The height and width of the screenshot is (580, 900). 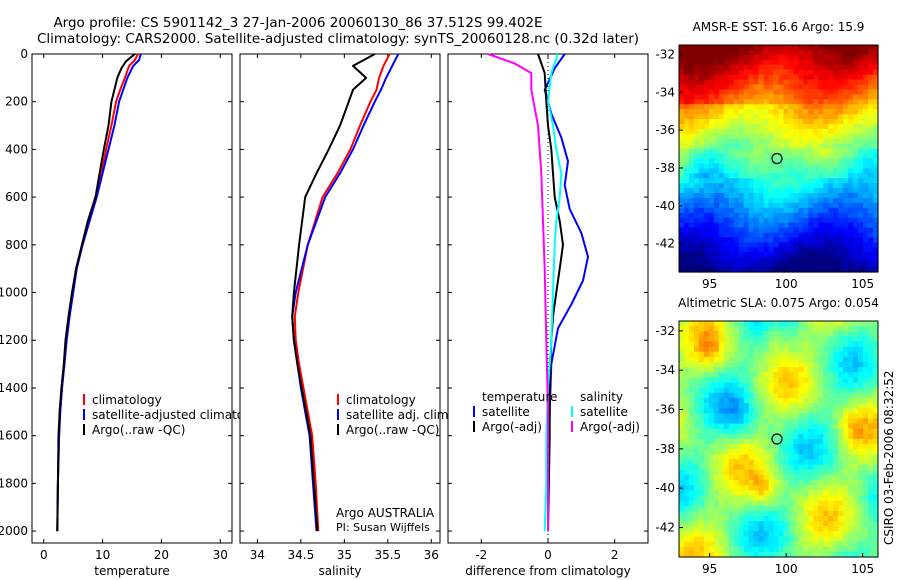 What do you see at coordinates (665, 130) in the screenshot?
I see `y-tick-label: -36` at bounding box center [665, 130].